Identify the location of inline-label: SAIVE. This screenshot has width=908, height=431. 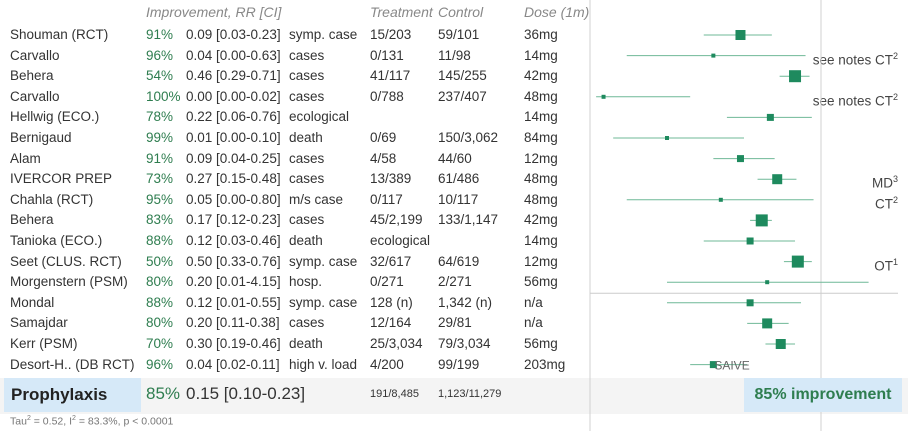
(731, 366).